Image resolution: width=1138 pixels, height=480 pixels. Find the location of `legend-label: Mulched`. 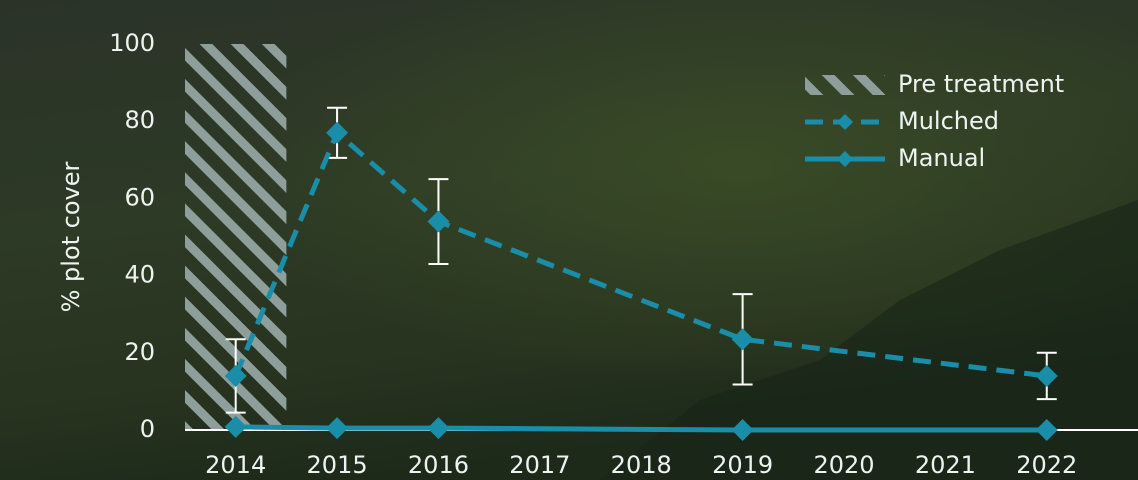

legend-label: Mulched is located at coordinates (948, 121).